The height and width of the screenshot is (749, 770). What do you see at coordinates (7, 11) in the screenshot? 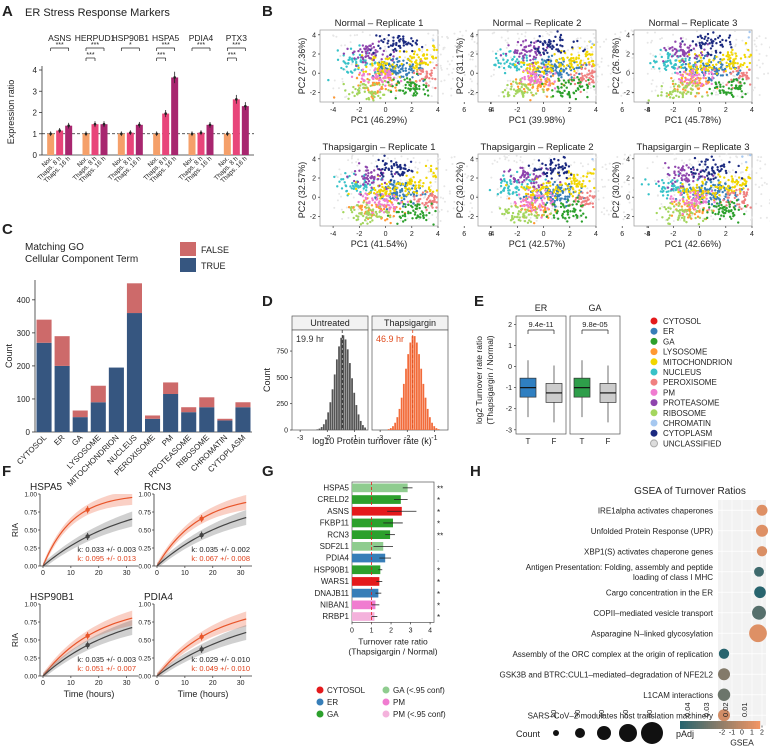
I see `panel-letter-A: A` at bounding box center [7, 11].